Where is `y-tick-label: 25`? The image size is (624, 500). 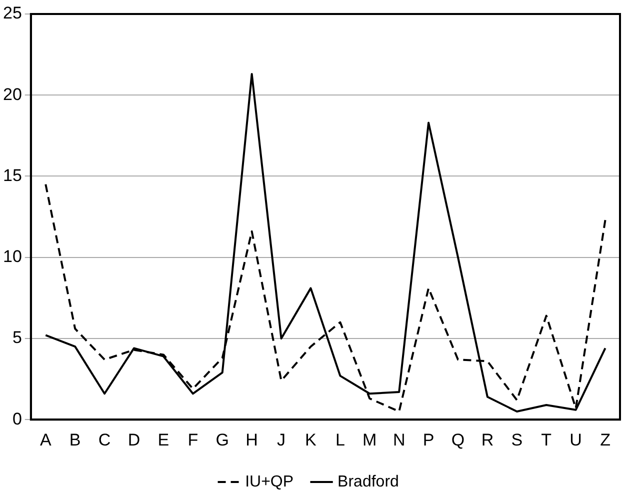 y-tick-label: 25 is located at coordinates (12, 13).